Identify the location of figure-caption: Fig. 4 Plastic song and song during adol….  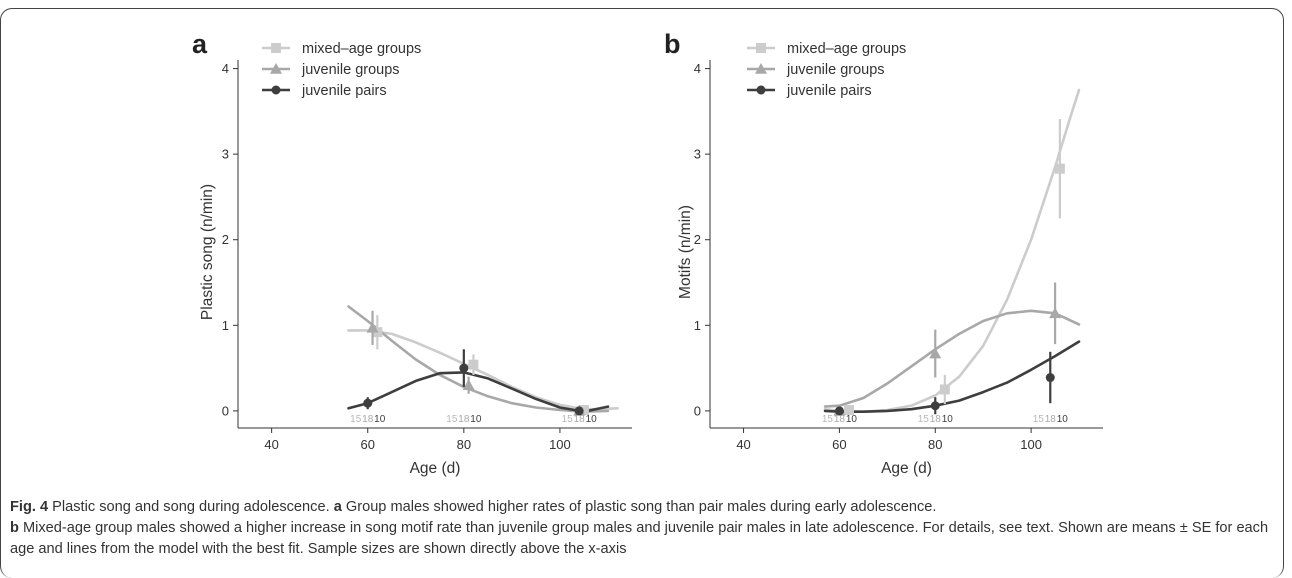
(645, 528).